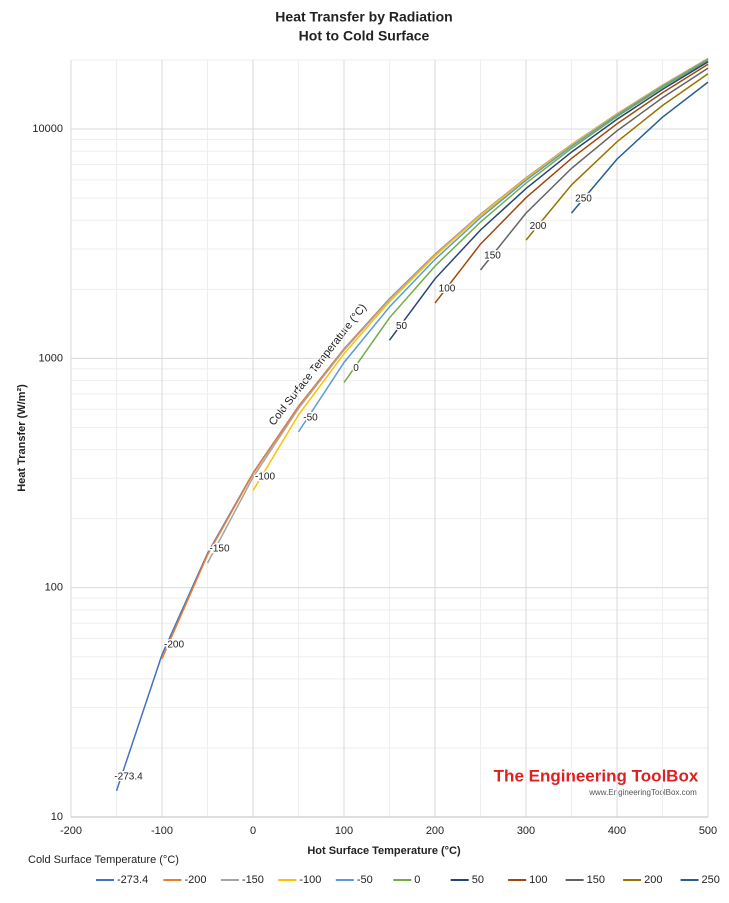 Image resolution: width=729 pixels, height=903 pixels. What do you see at coordinates (708, 831) in the screenshot?
I see `x-tick-label: 500` at bounding box center [708, 831].